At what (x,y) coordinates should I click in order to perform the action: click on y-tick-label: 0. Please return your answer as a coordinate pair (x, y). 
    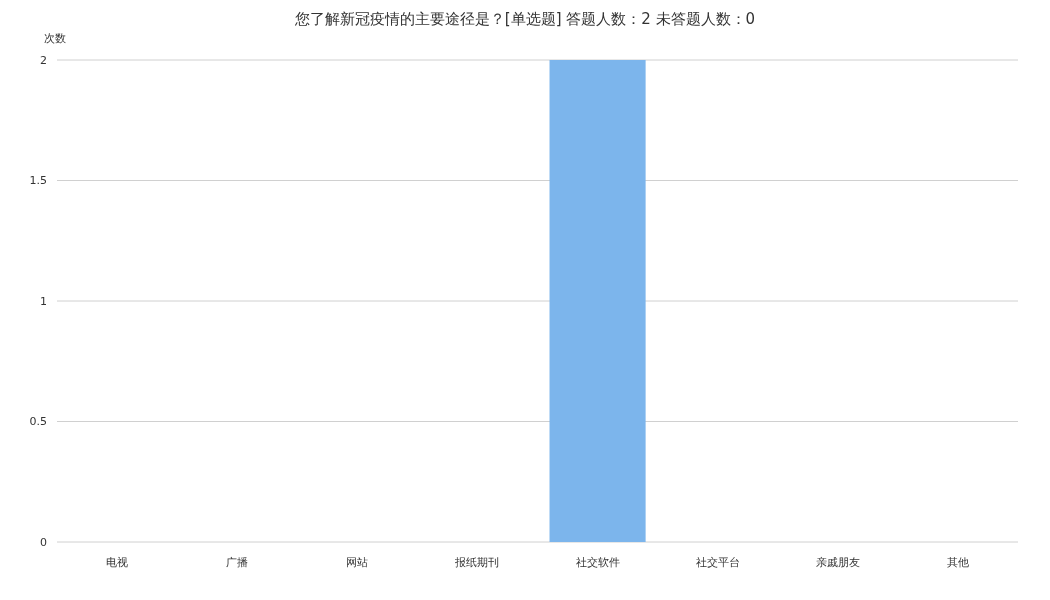
    Looking at the image, I should click on (43, 542).